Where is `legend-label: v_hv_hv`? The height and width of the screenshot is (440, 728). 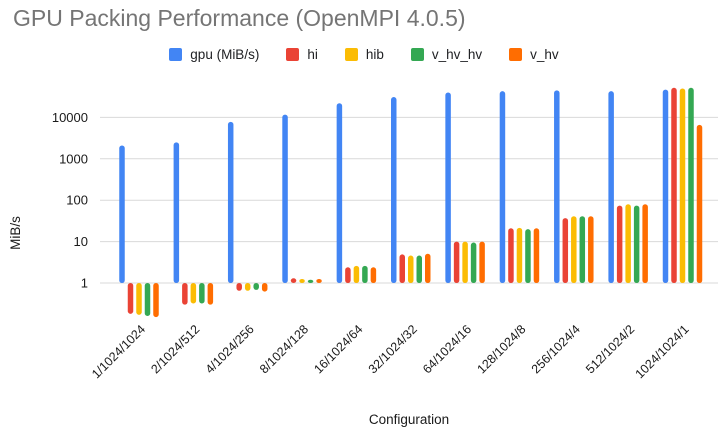
legend-label: v_hv_hv is located at coordinates (457, 54).